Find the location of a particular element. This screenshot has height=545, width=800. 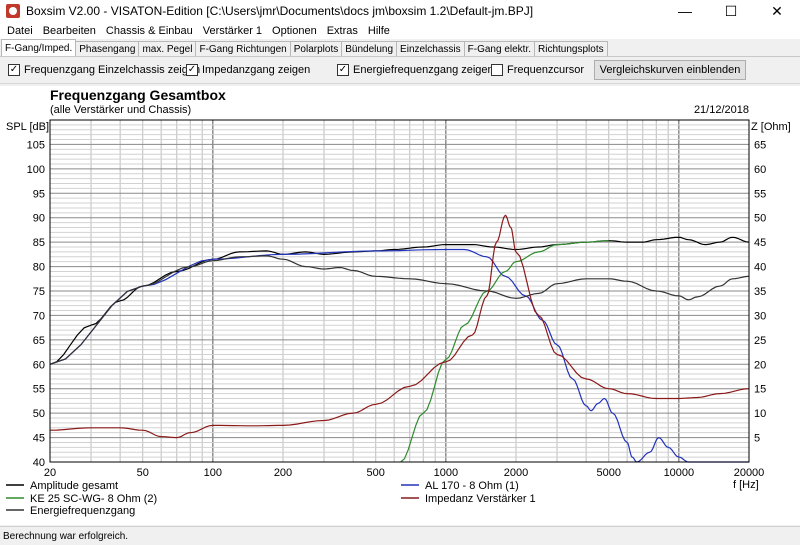

y-left-tick-label: 90 is located at coordinates (39, 219).